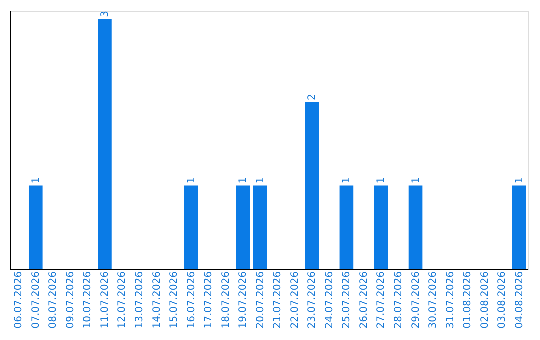  I want to click on x-tick-label: 03.08.2026, so click(502, 300).